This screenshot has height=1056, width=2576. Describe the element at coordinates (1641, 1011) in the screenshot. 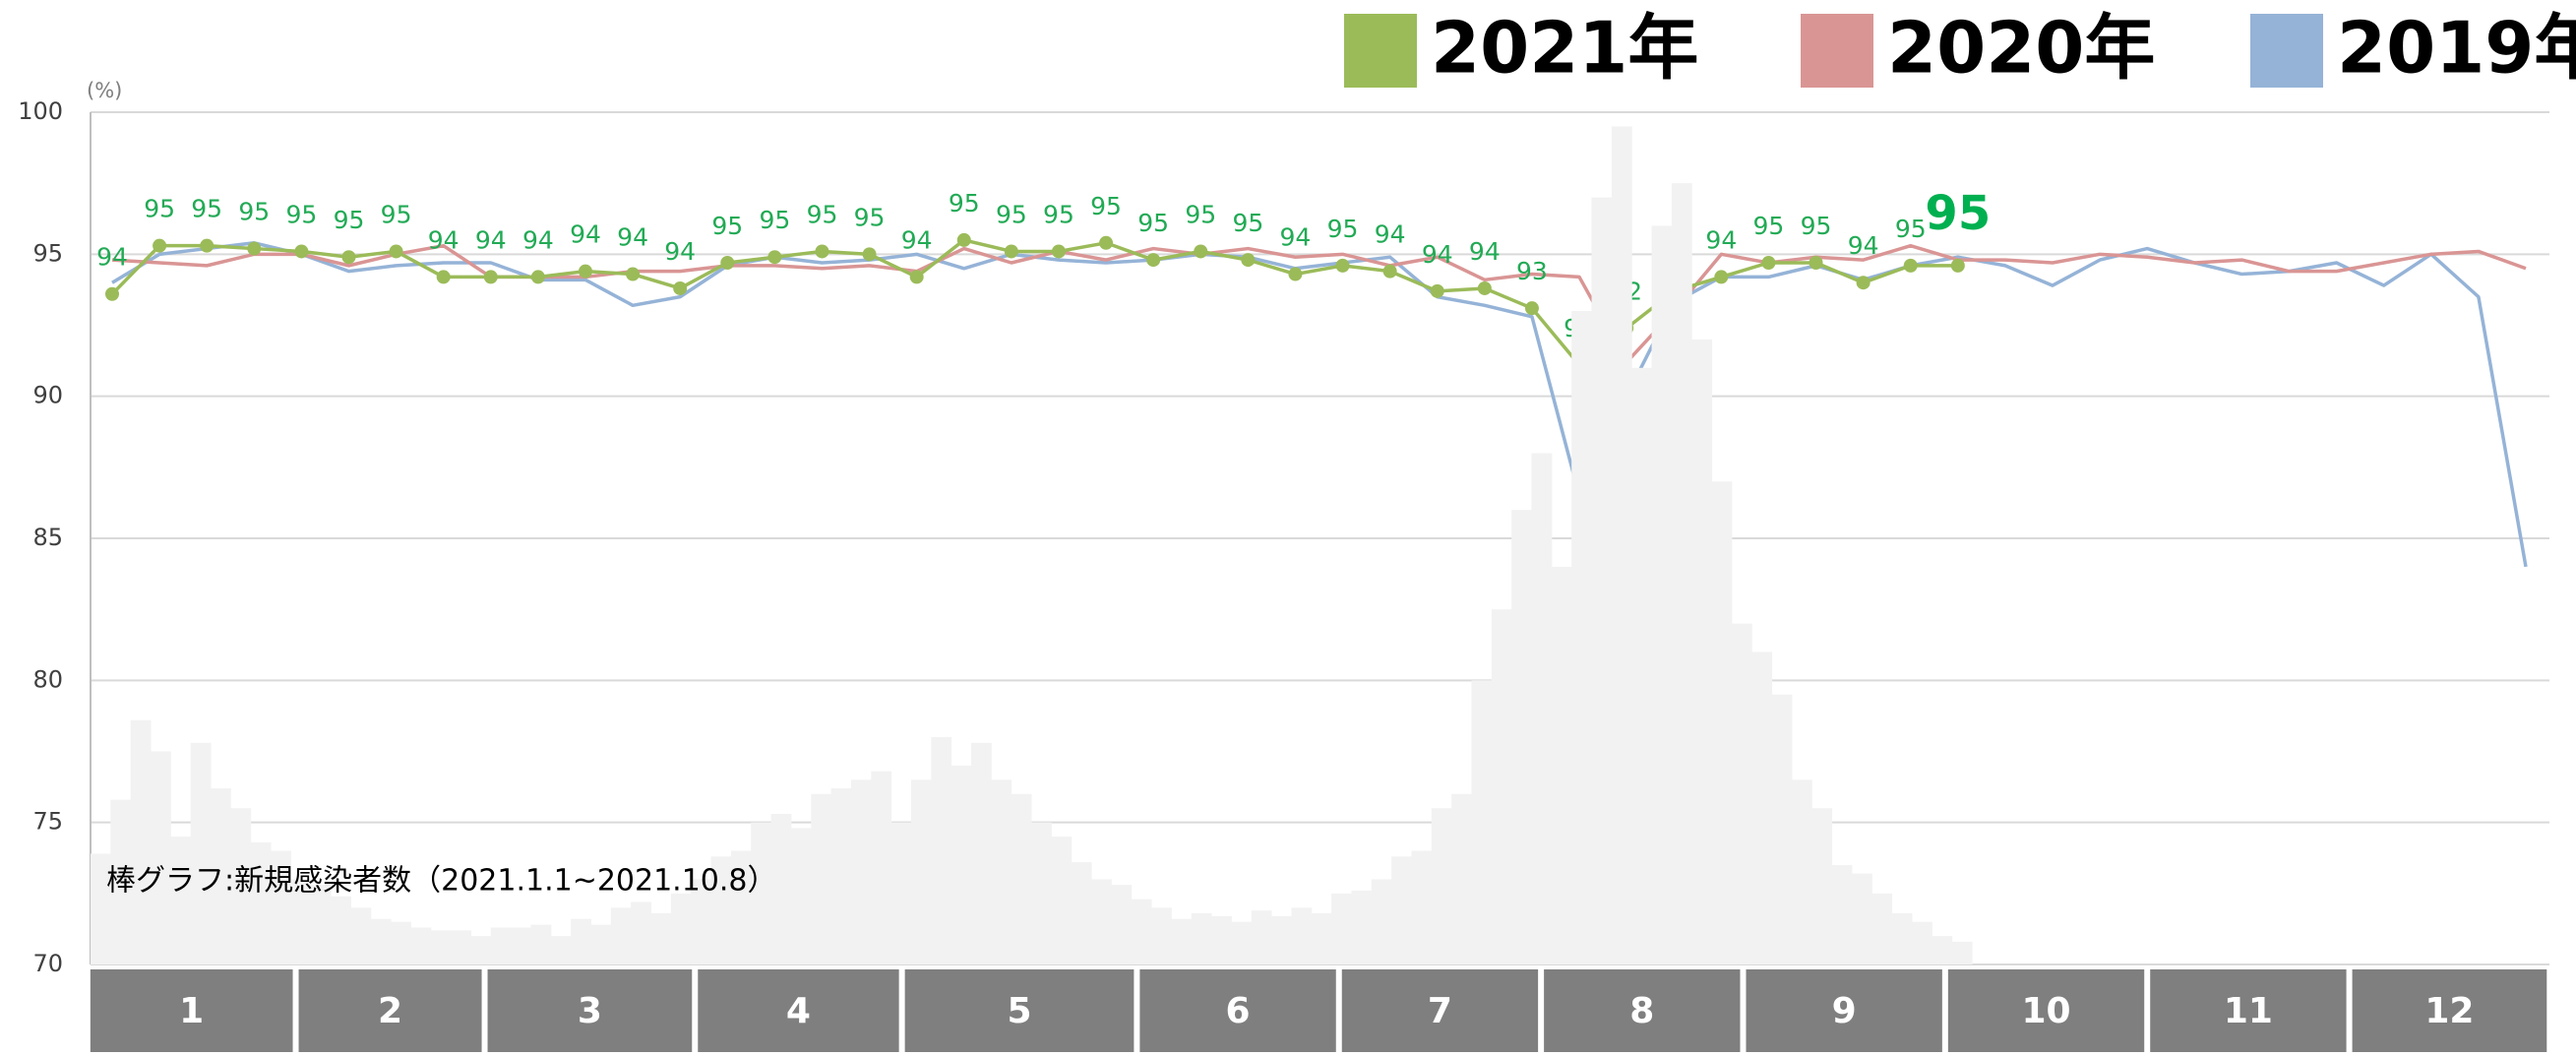

I see `x-tick-label: 8` at that location.